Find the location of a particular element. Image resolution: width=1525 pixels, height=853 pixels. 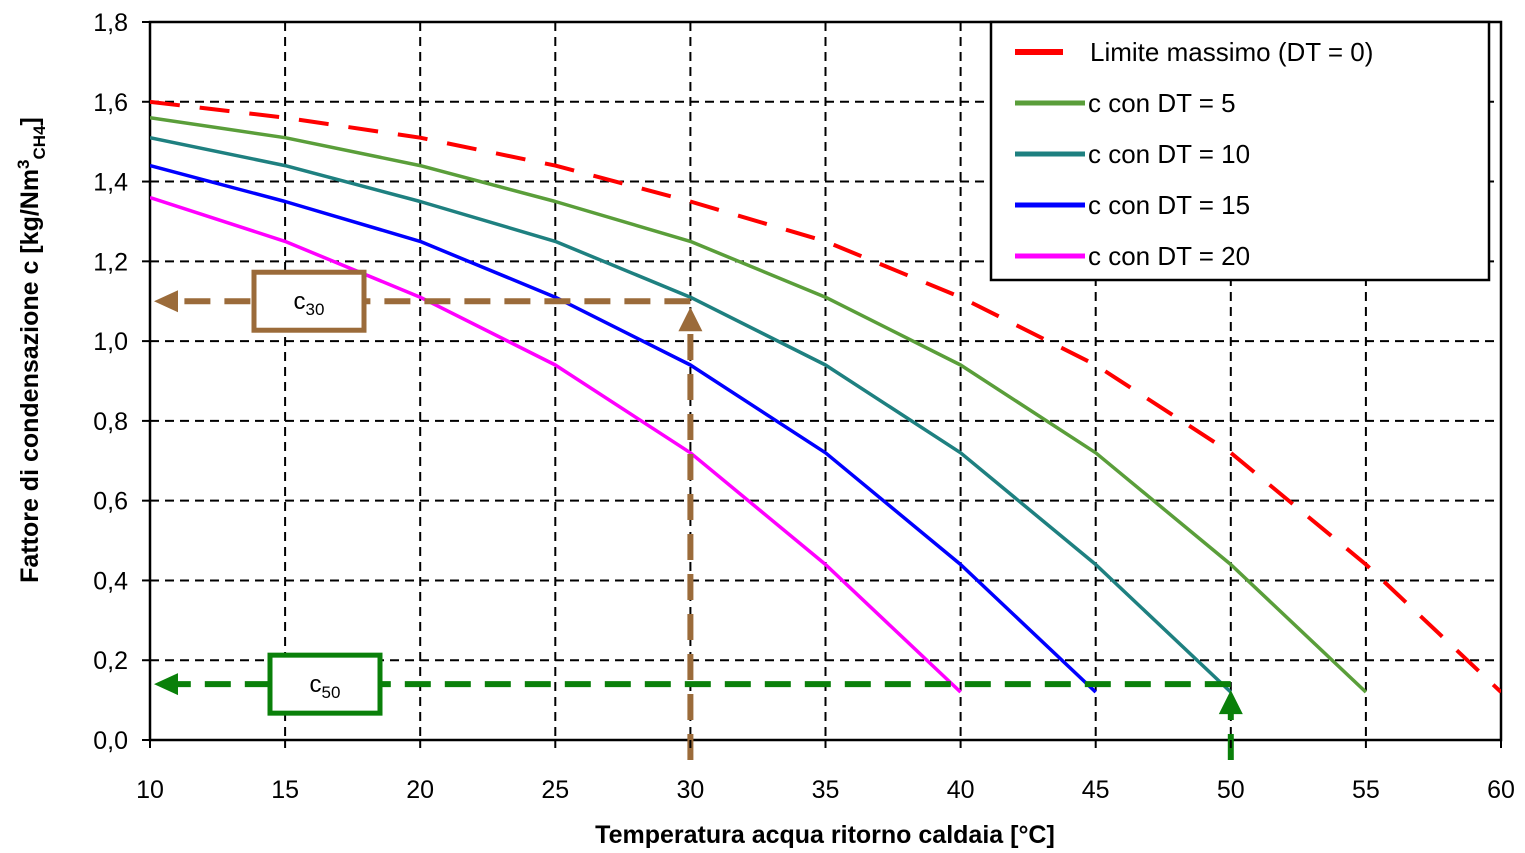

y-axis-label: Fattore di condensazione c [kg/Nm3CH4] is located at coordinates (31, 350).